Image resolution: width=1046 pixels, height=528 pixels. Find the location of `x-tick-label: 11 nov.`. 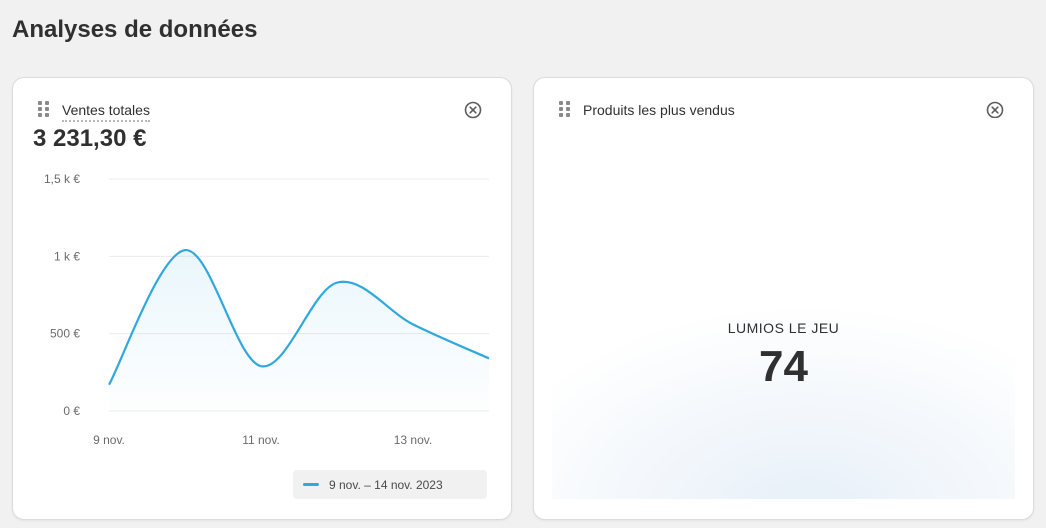

x-tick-label: 11 nov. is located at coordinates (261, 440).